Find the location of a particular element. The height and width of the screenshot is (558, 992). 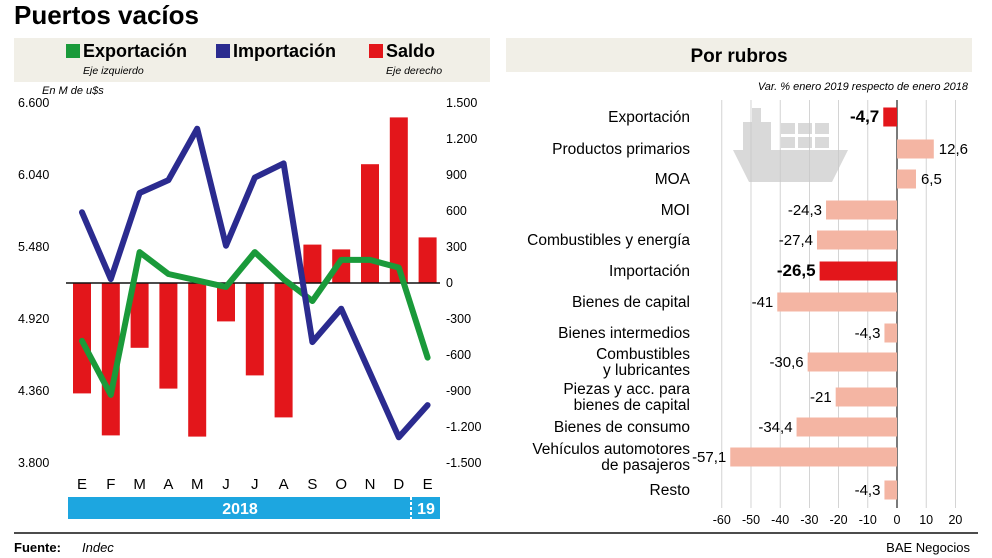

category-label: Vehículos automotores de pasajeros is located at coordinates (611, 457).